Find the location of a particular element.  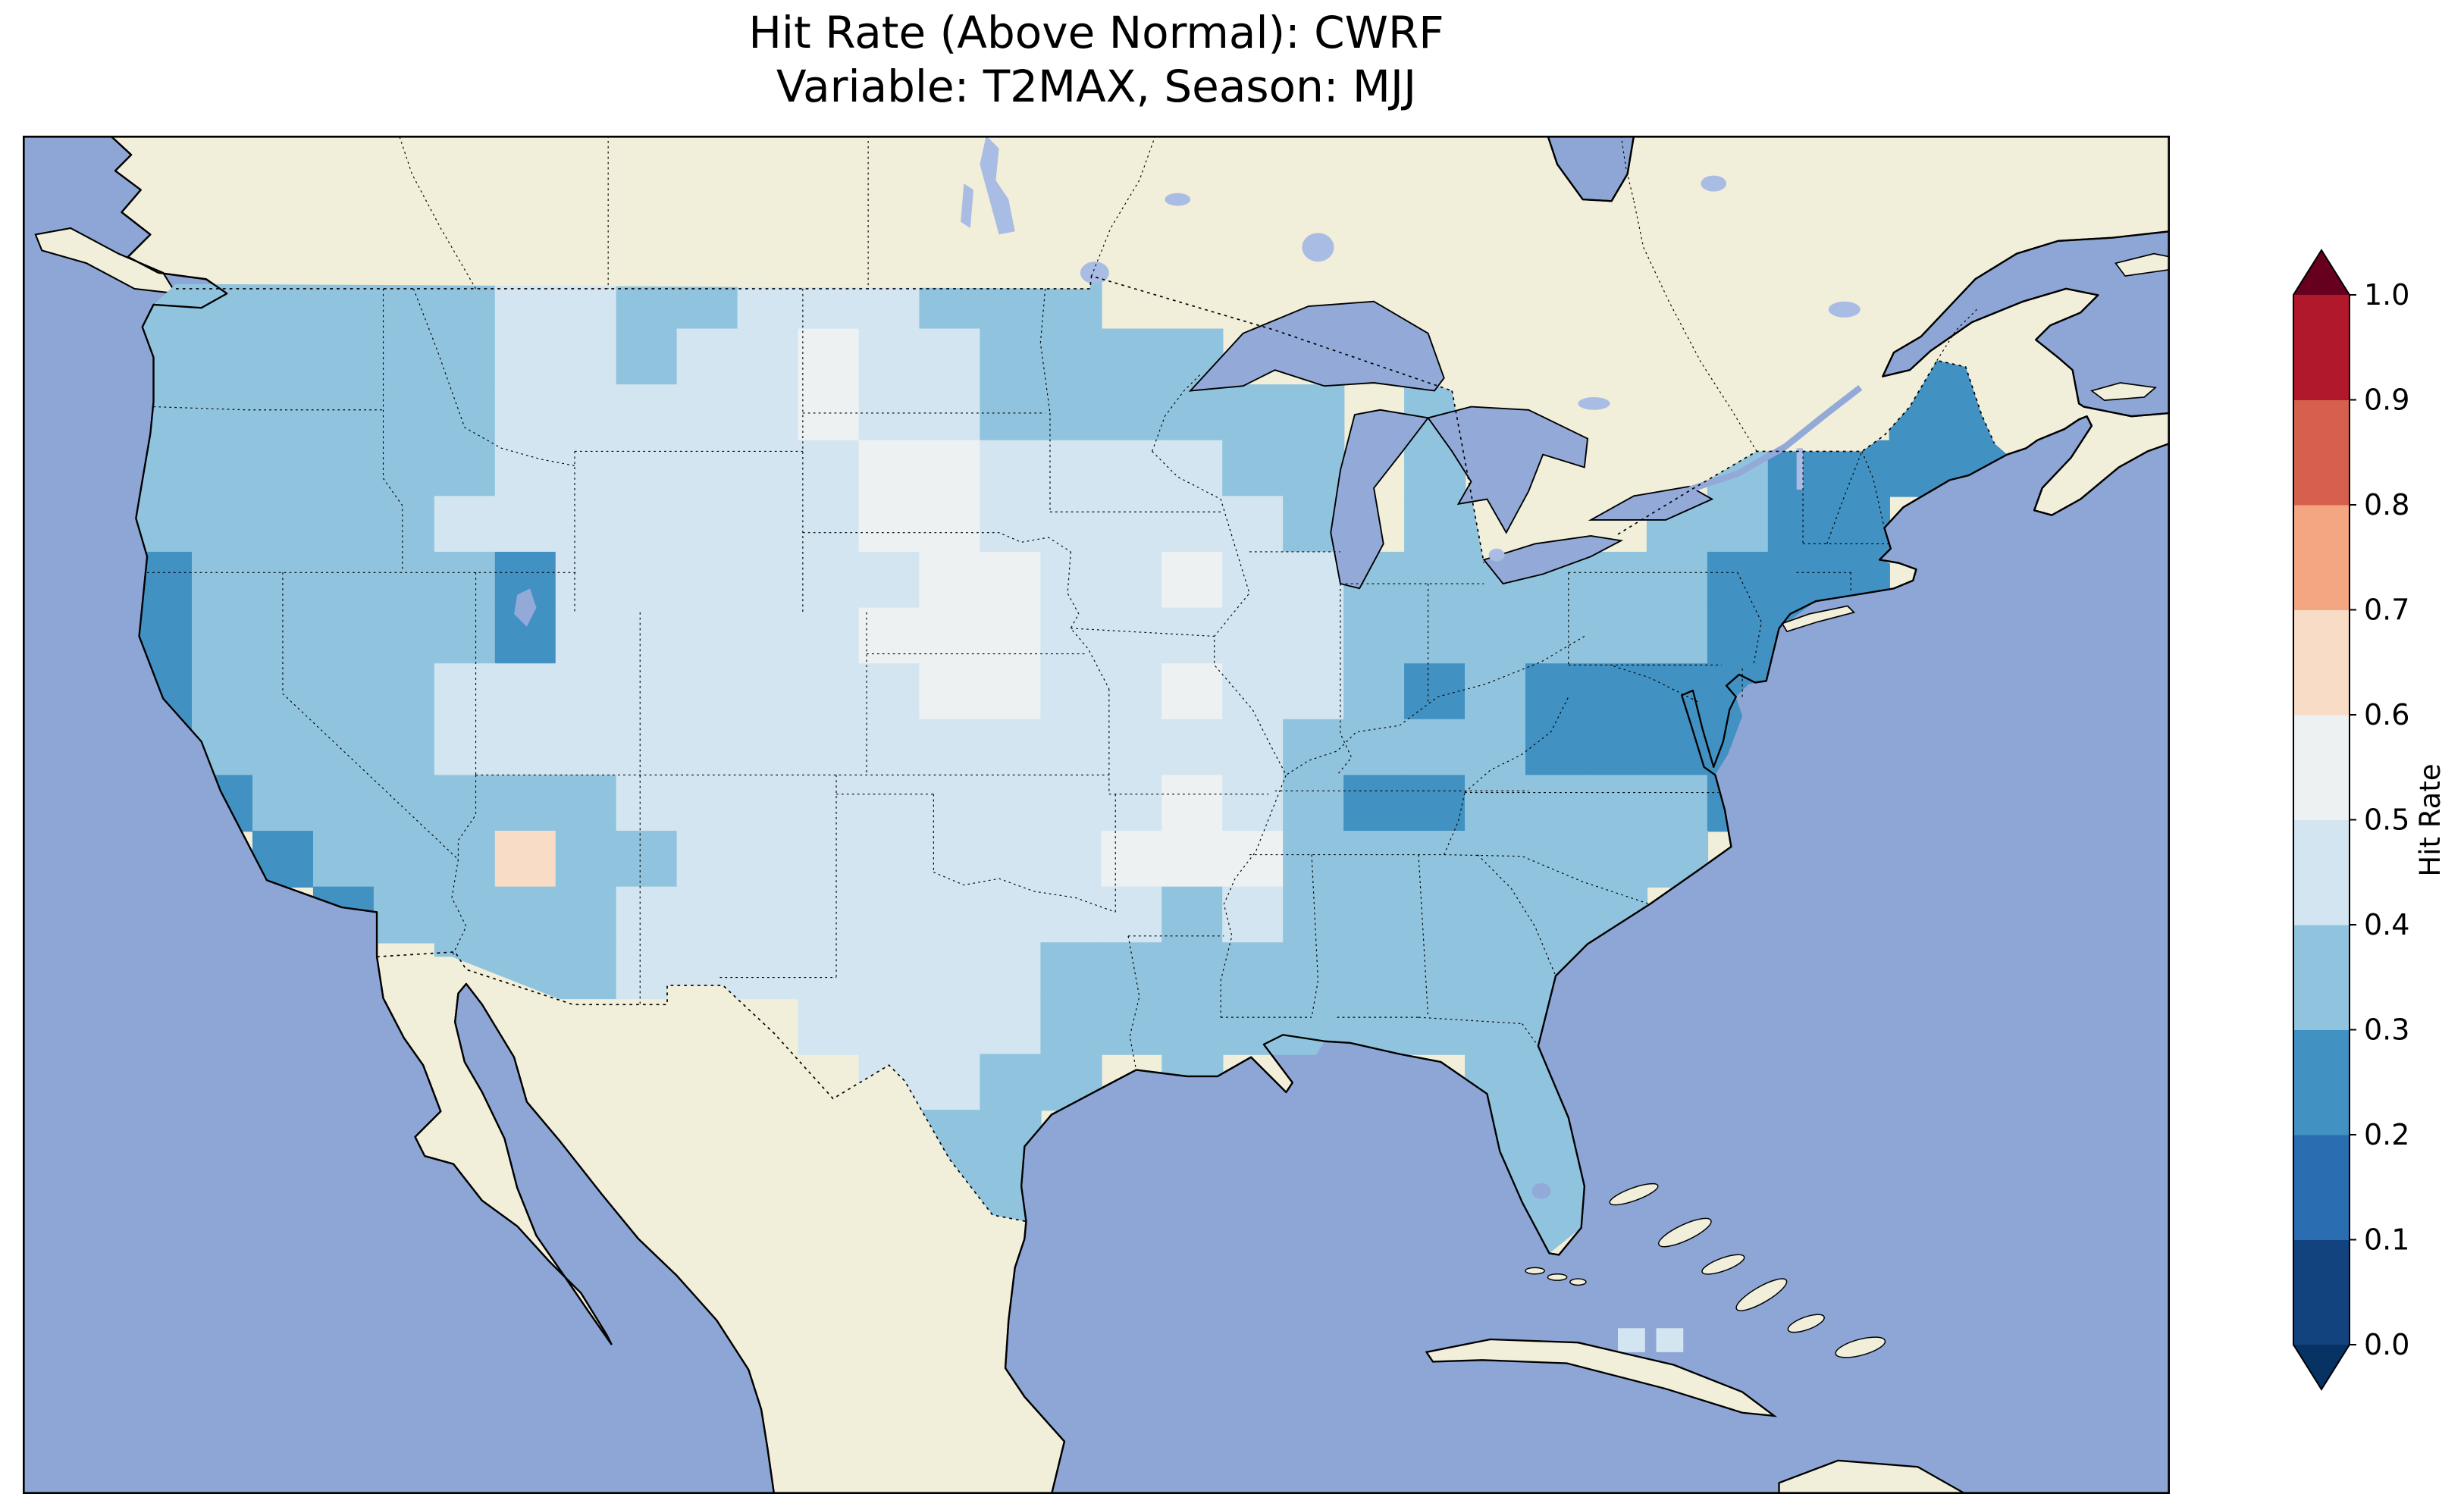

cuba is located at coordinates (1601, 1377).